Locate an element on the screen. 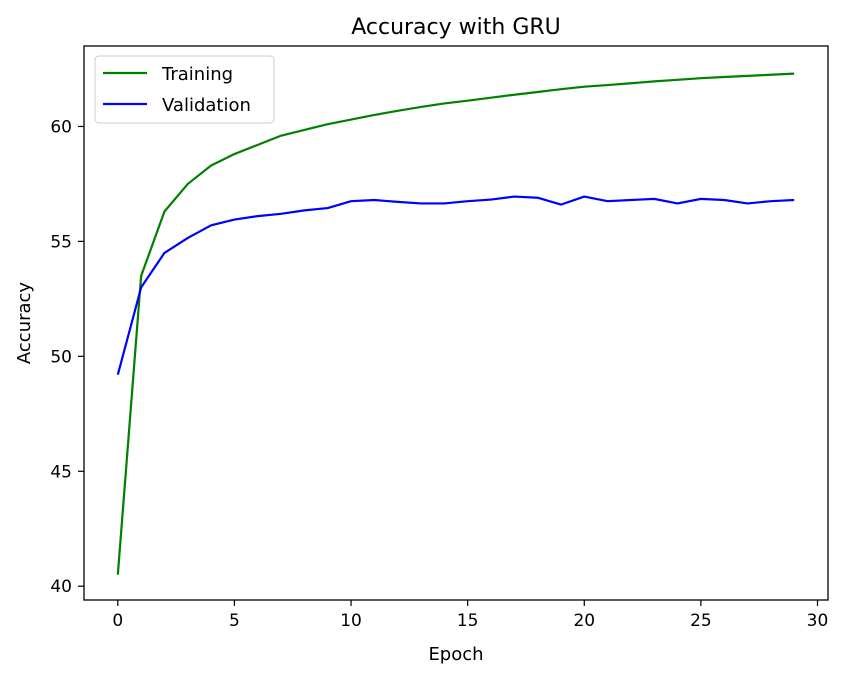 The image size is (846, 678). x-tick-label: 10 is located at coordinates (351, 621).